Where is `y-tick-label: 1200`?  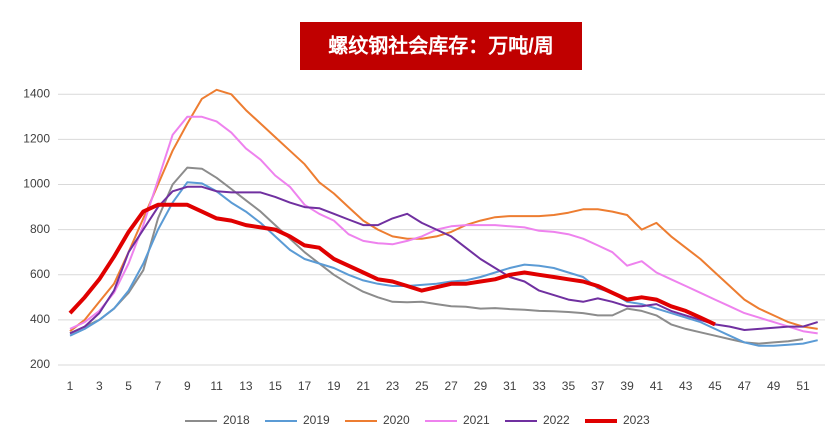 y-tick-label: 1200 is located at coordinates (36, 139).